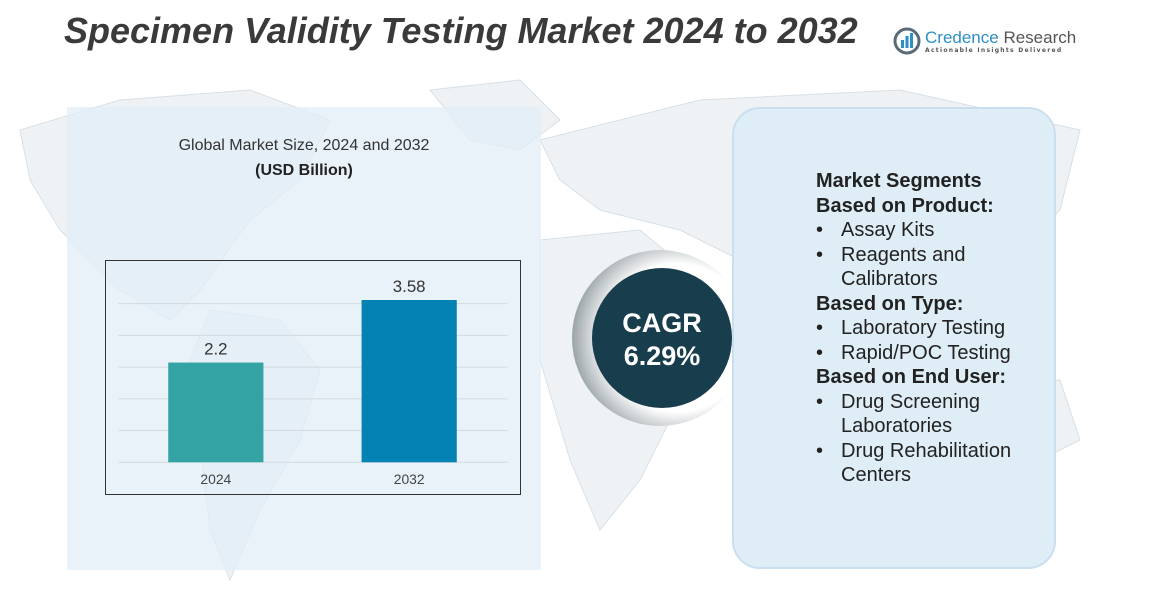 This screenshot has height=602, width=1152. I want to click on bar-2032, so click(409, 381).